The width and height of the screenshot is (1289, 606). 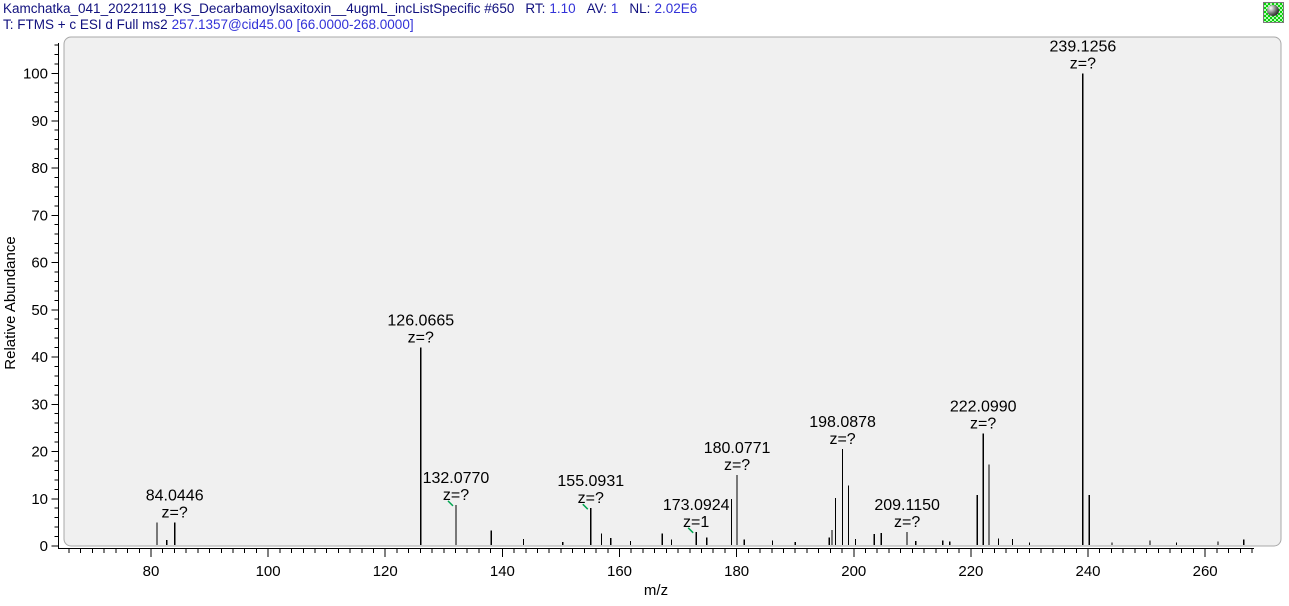 I want to click on peak-label: 209.1150, so click(x=907, y=505).